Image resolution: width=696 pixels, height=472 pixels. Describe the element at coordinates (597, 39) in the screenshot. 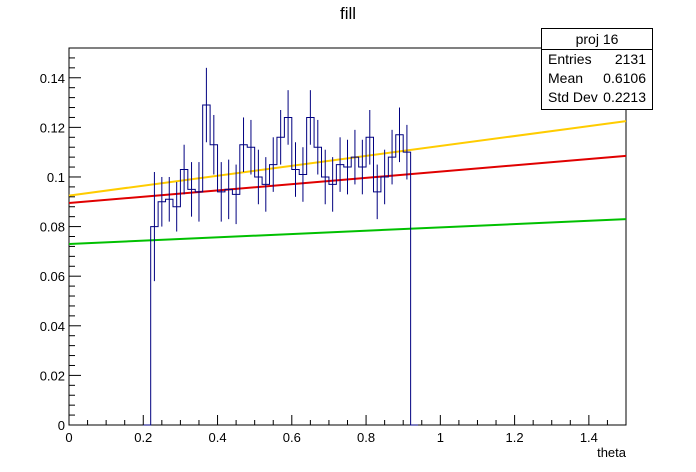

I see `stats-box-title: proj 16` at that location.